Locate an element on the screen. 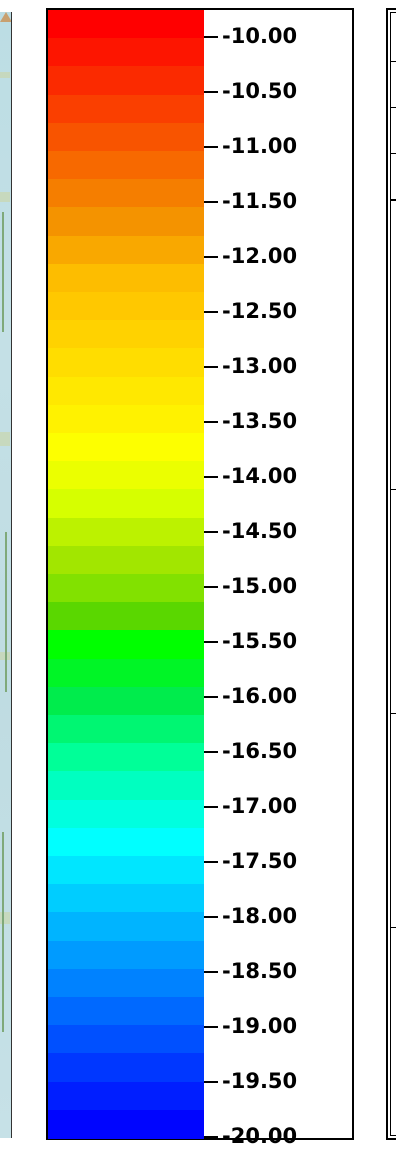  legend-tick-label: -19.50 is located at coordinates (260, 1081).